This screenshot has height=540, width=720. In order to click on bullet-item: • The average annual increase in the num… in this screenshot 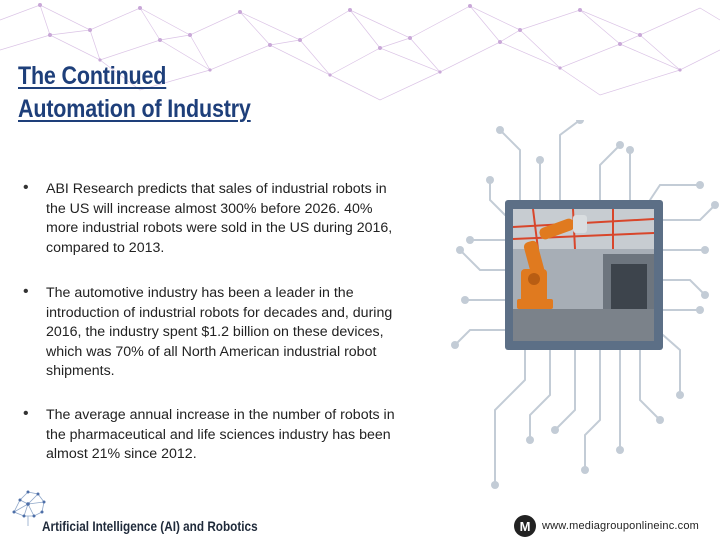, I will do `click(208, 435)`.